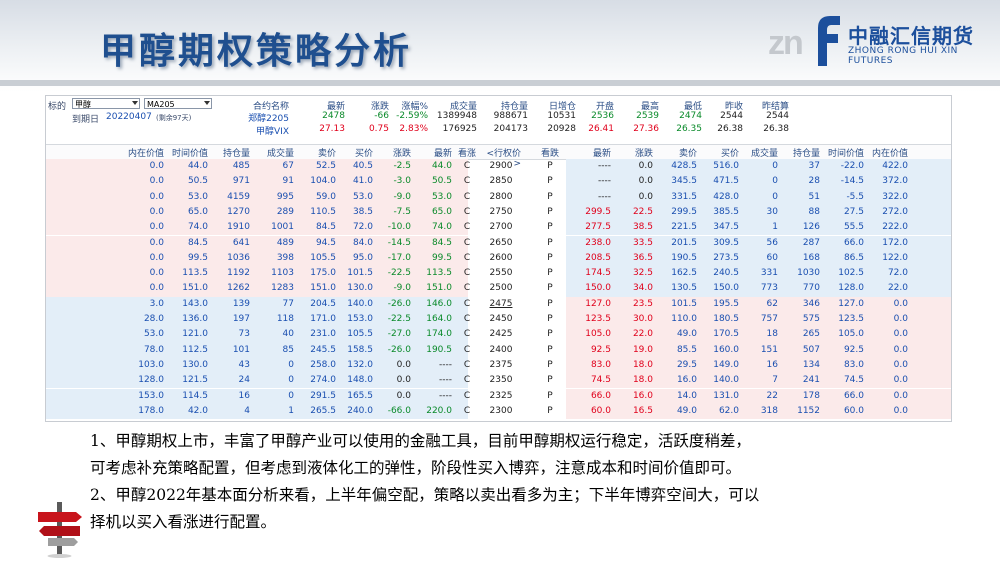  What do you see at coordinates (501, 380) in the screenshot?
I see `strike-price: 2350` at bounding box center [501, 380].